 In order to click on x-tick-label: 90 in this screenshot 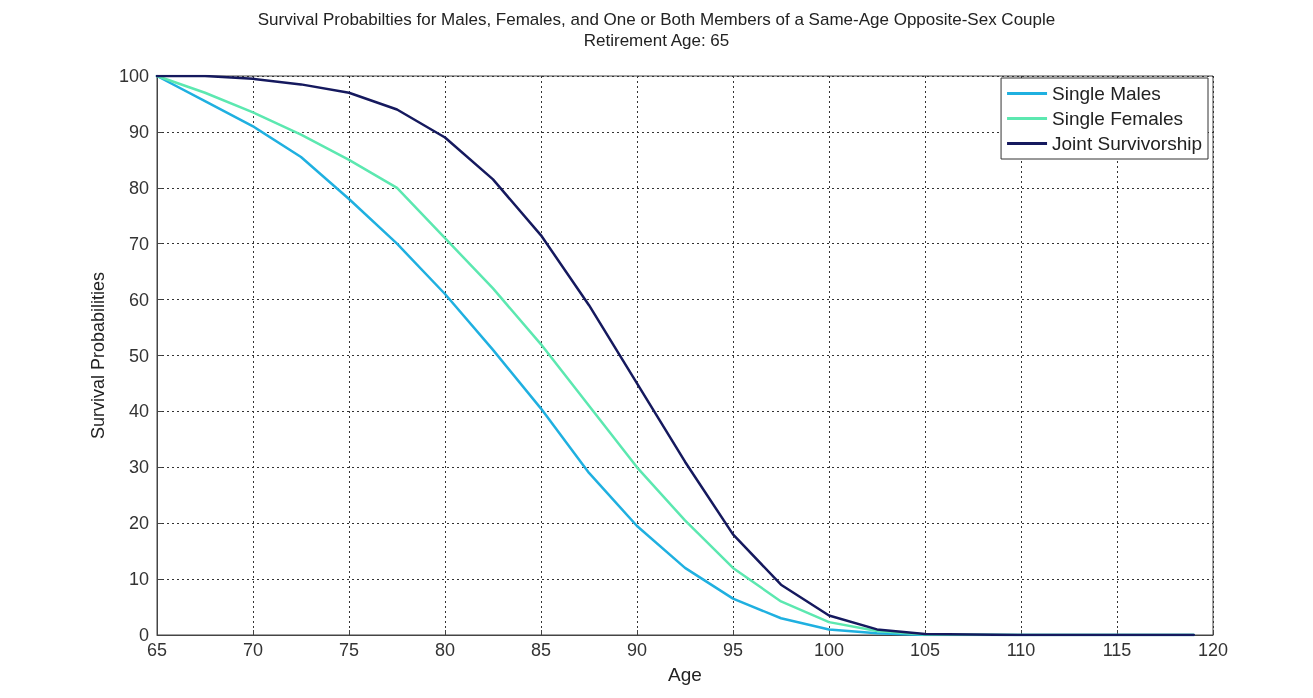, I will do `click(637, 650)`.